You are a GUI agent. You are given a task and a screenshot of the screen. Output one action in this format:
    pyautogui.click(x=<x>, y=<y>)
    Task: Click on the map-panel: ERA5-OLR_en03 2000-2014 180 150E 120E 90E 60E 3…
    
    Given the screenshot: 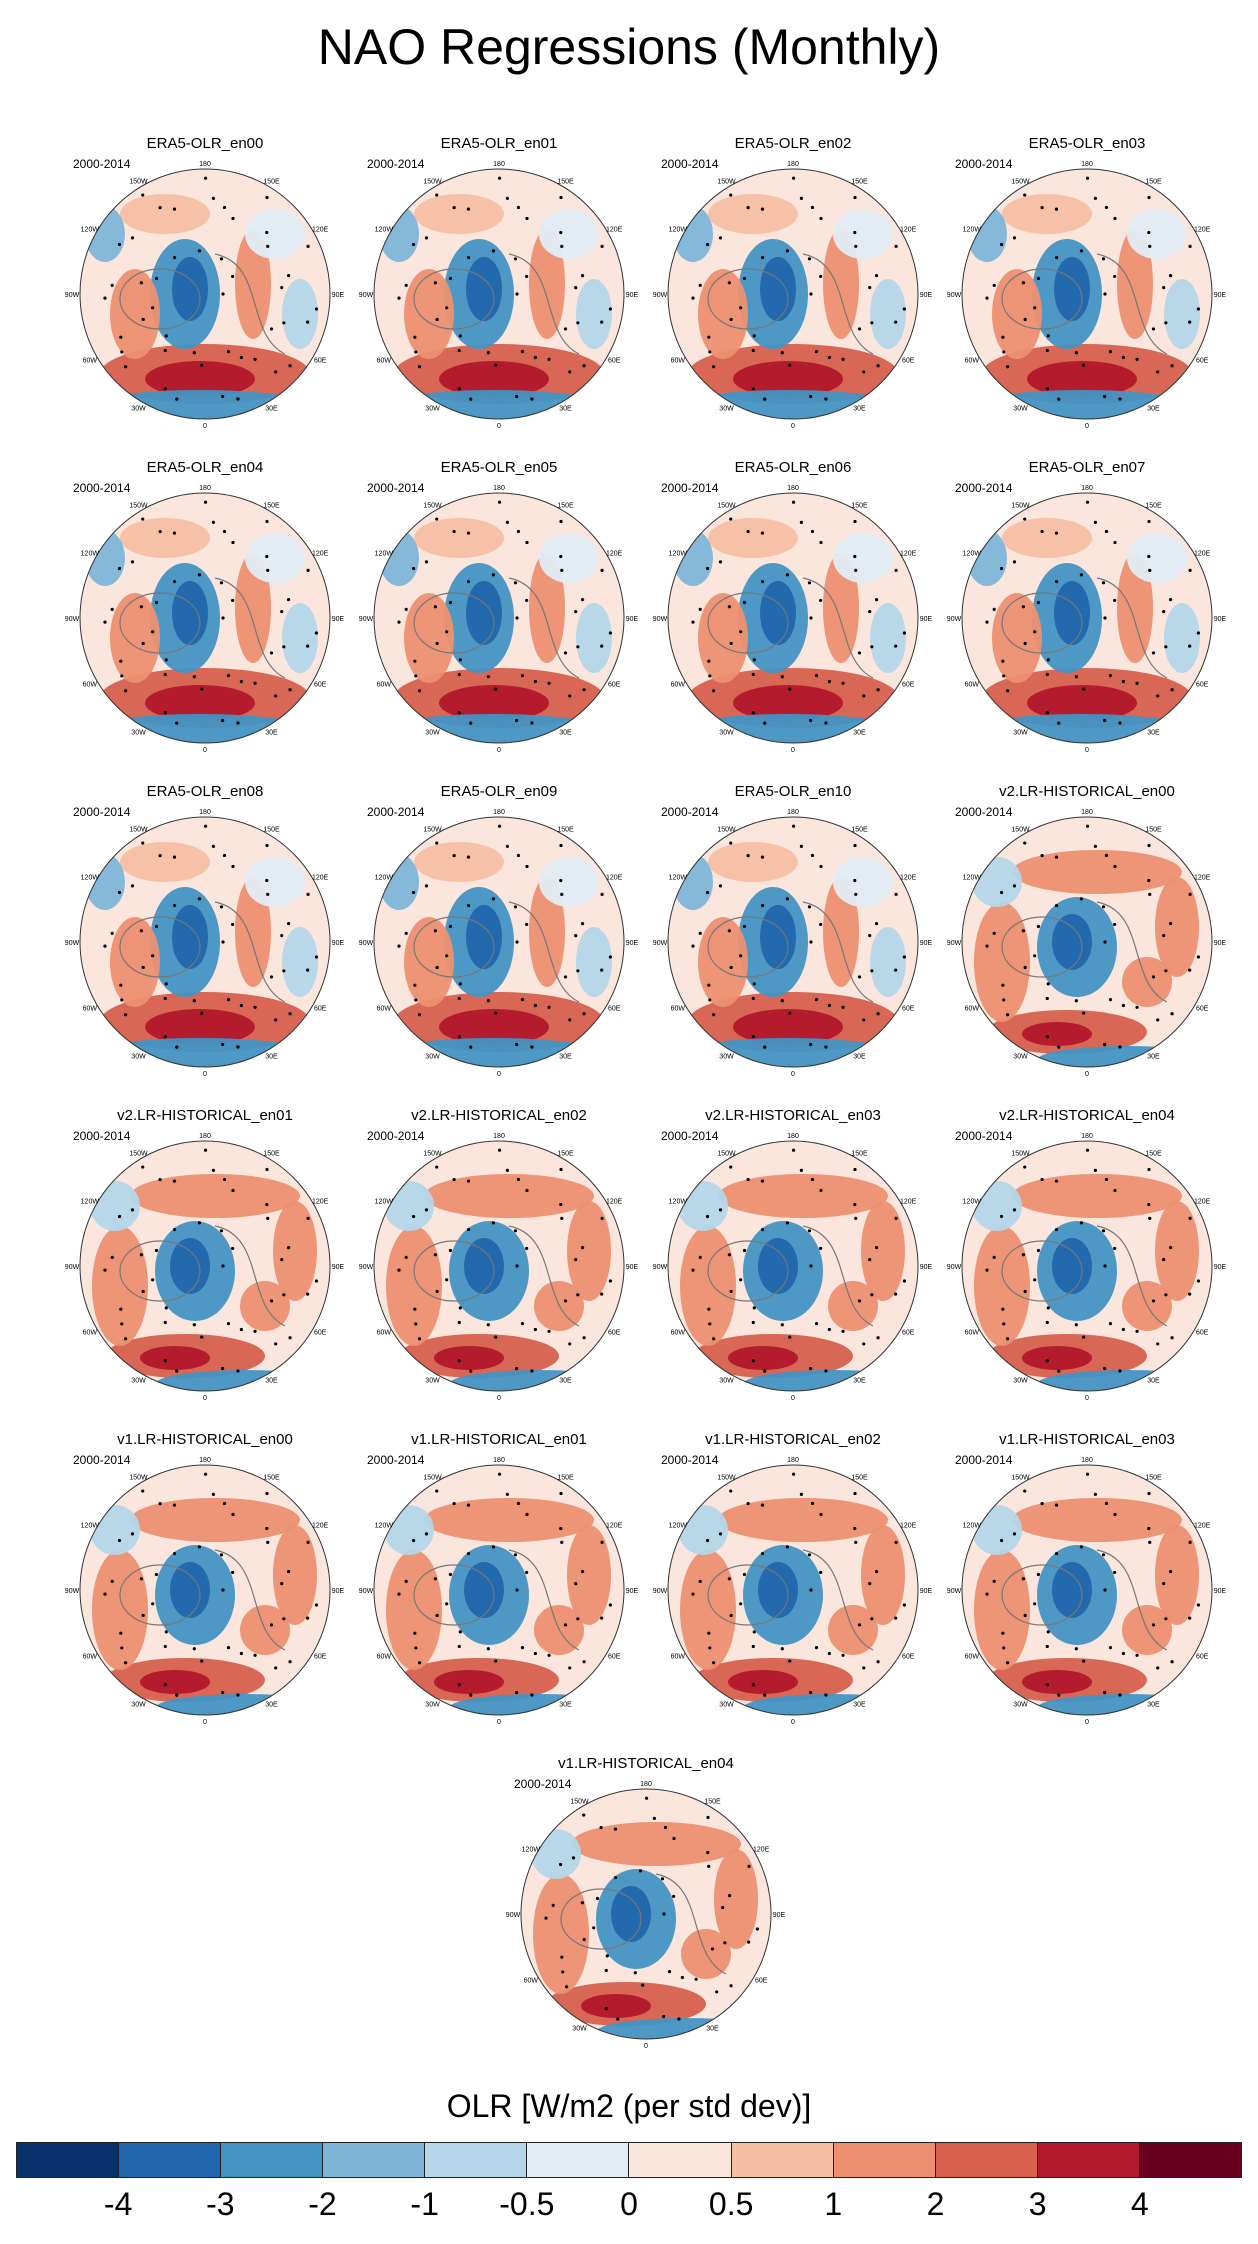 What is the action you would take?
    pyautogui.click(x=1087, y=285)
    